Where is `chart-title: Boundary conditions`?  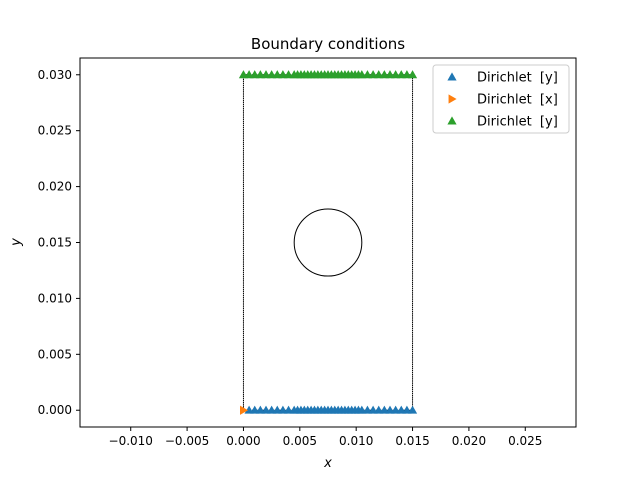 chart-title: Boundary conditions is located at coordinates (328, 44).